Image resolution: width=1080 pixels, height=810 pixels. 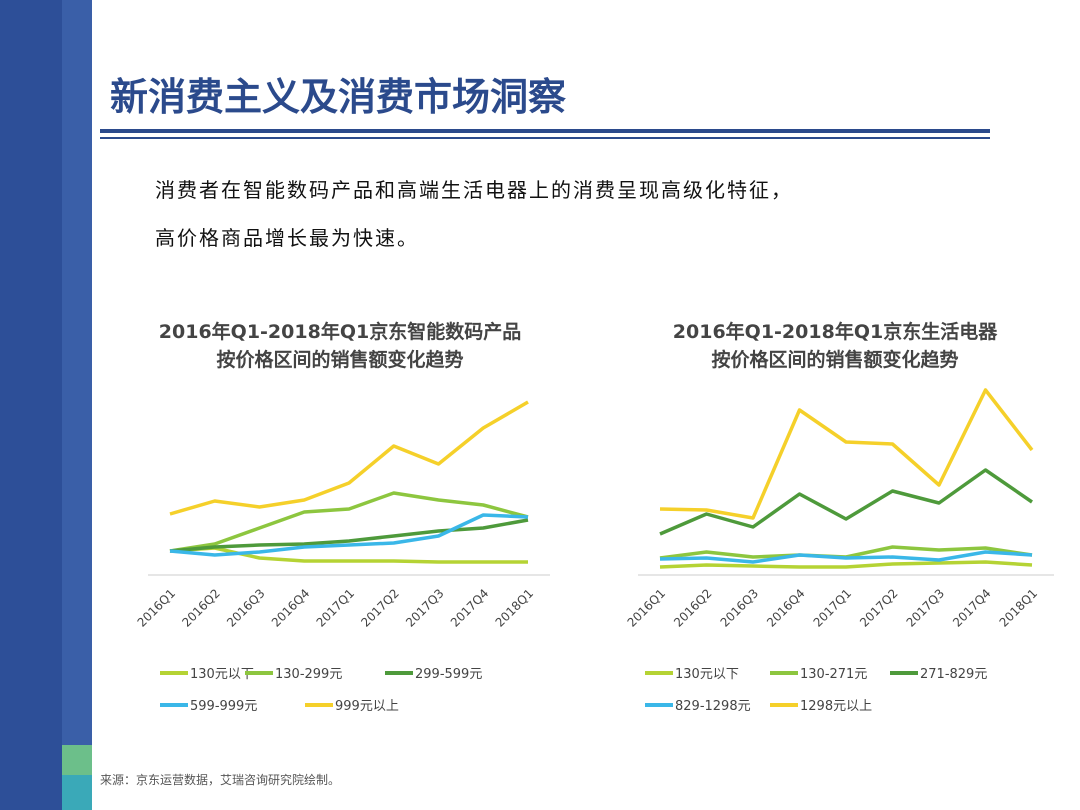 I want to click on legend-label: 130-271元, so click(x=833, y=674).